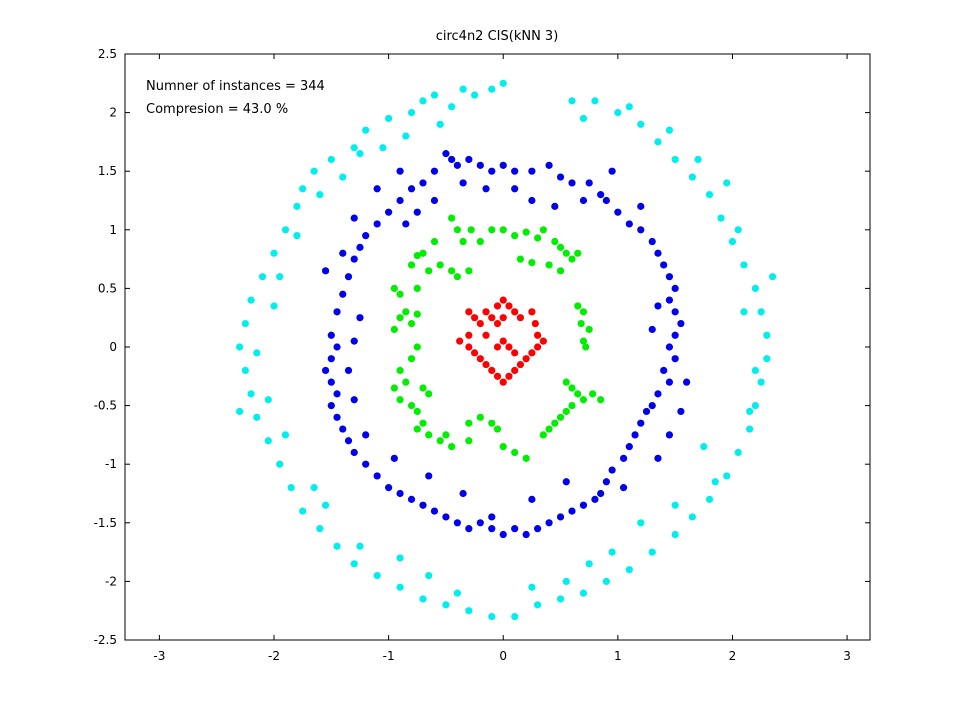  I want to click on x-tick-label: 2, so click(733, 656).